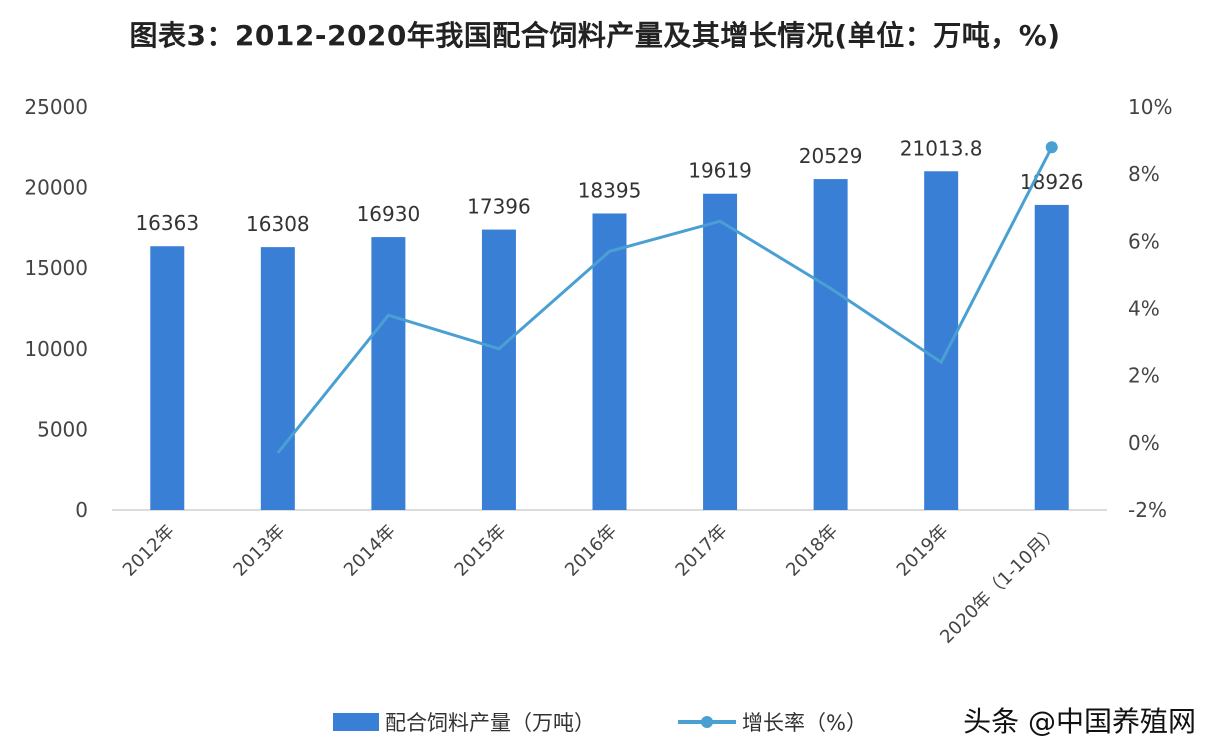 Image resolution: width=1224 pixels, height=756 pixels. Describe the element at coordinates (56, 268) in the screenshot. I see `left-tick-label: 15000` at that location.